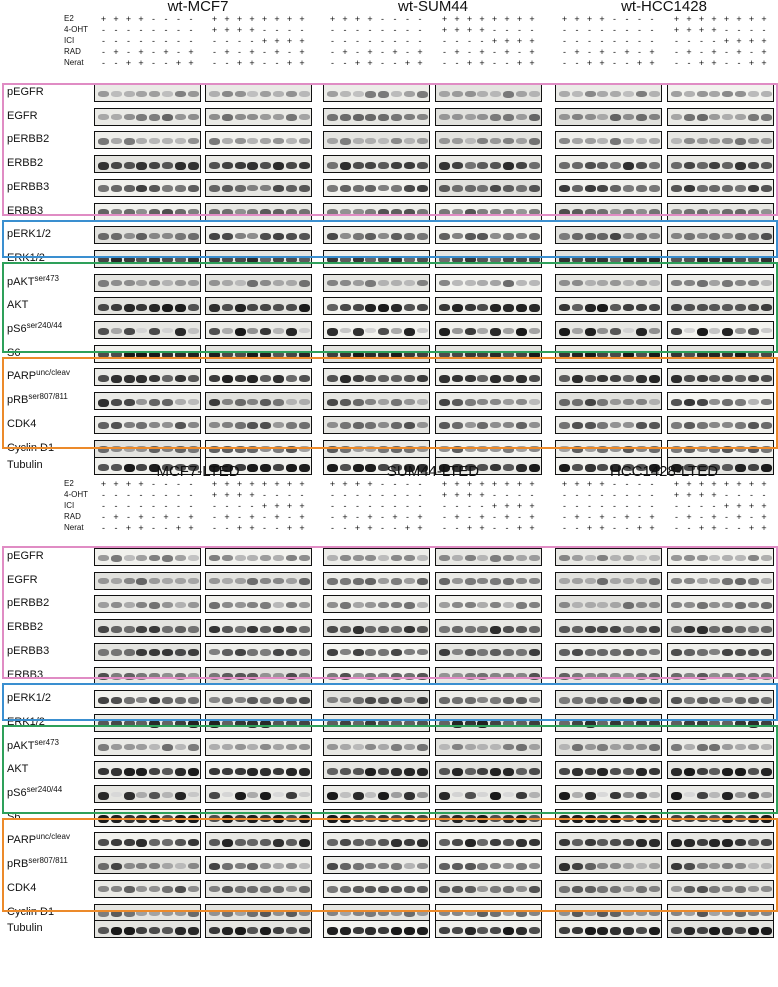 Image resolution: width=778 pixels, height=987 pixels. Describe the element at coordinates (22, 116) in the screenshot. I see `antibody-label: EGFR` at that location.